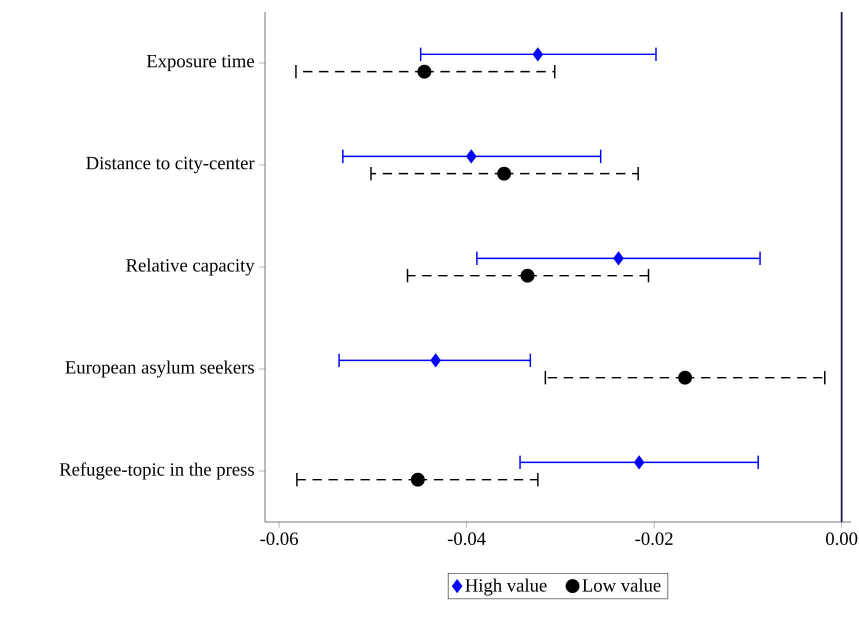 Image resolution: width=859 pixels, height=617 pixels. I want to click on y-tick-label: Exposure time, so click(200, 63).